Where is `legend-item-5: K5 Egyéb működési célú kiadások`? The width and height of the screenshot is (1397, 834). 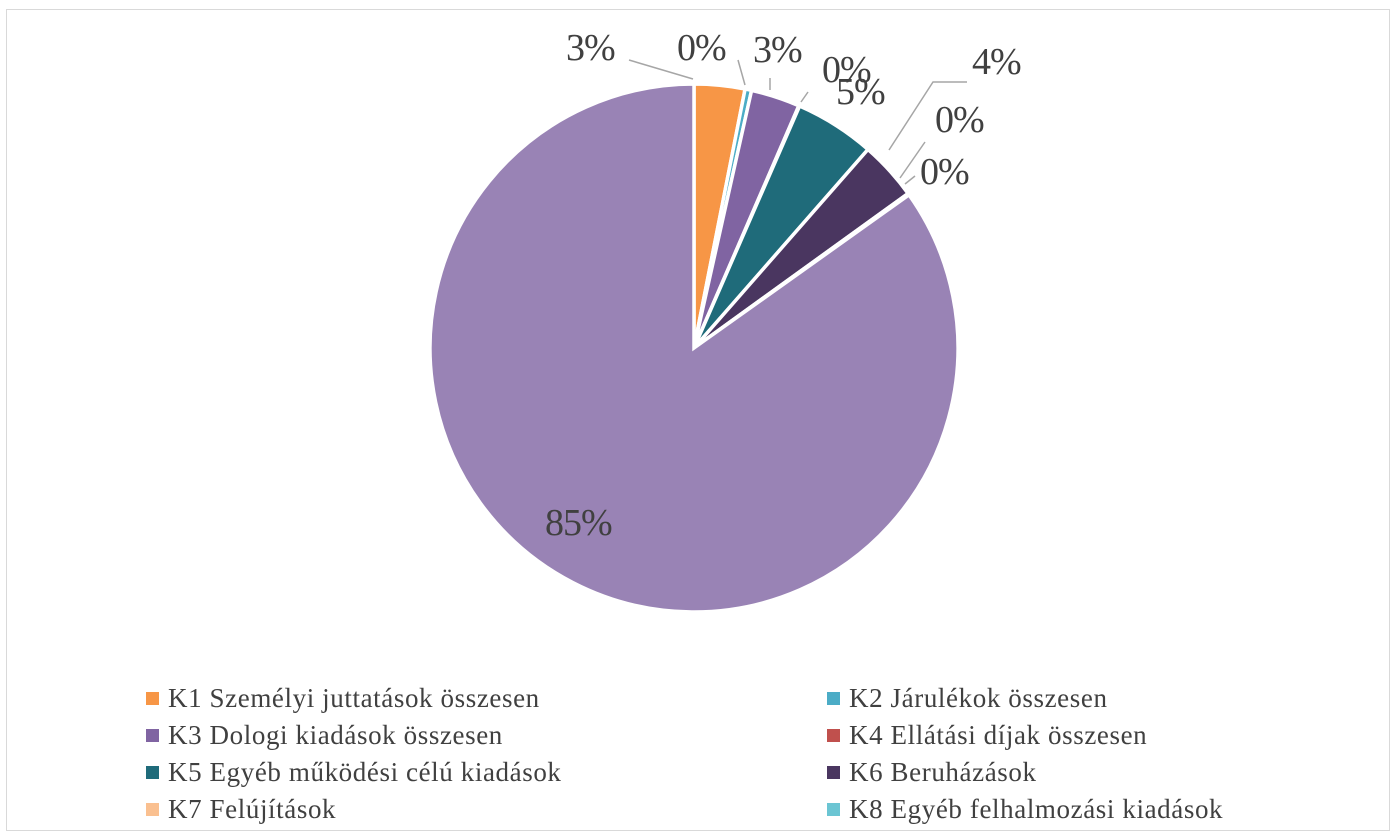 legend-item-5: K5 Egyéb működési célú kiadások is located at coordinates (354, 772).